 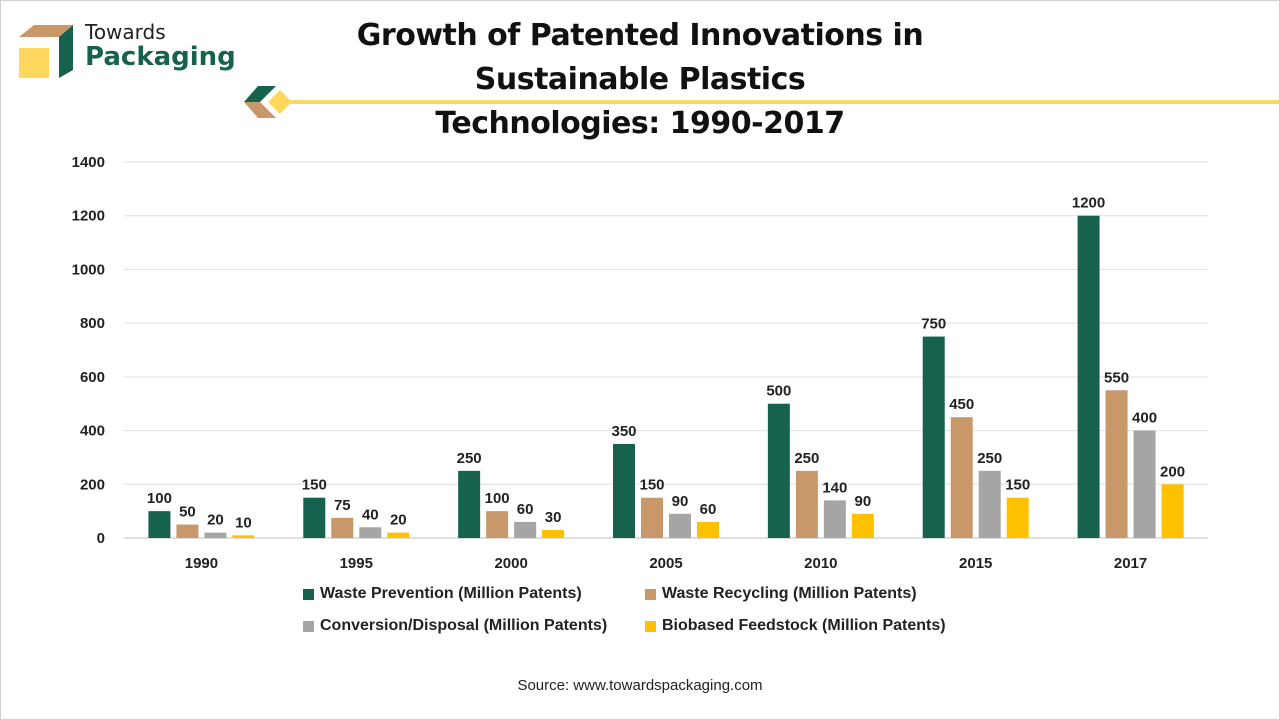 I want to click on x-tick-label: 1995, so click(x=356, y=563).